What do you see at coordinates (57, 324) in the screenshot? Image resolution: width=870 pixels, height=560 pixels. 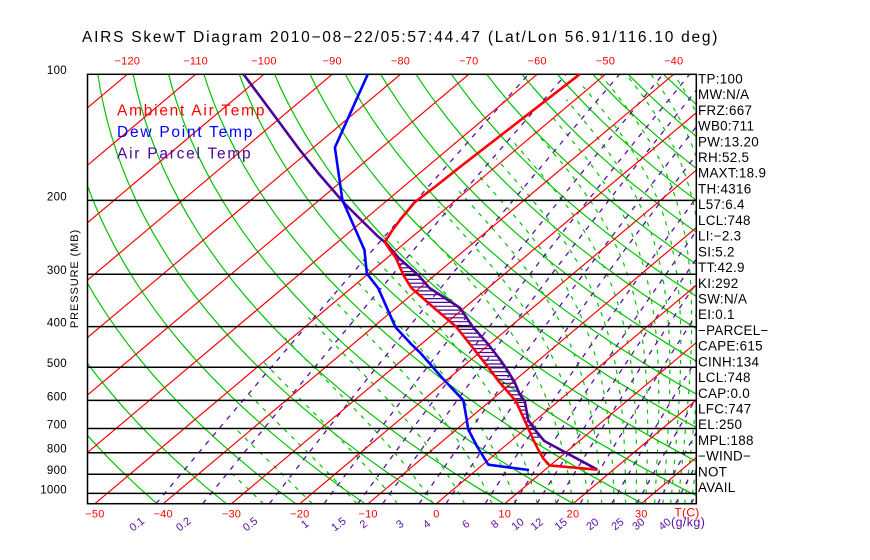 I see `svg-text: 400` at bounding box center [57, 324].